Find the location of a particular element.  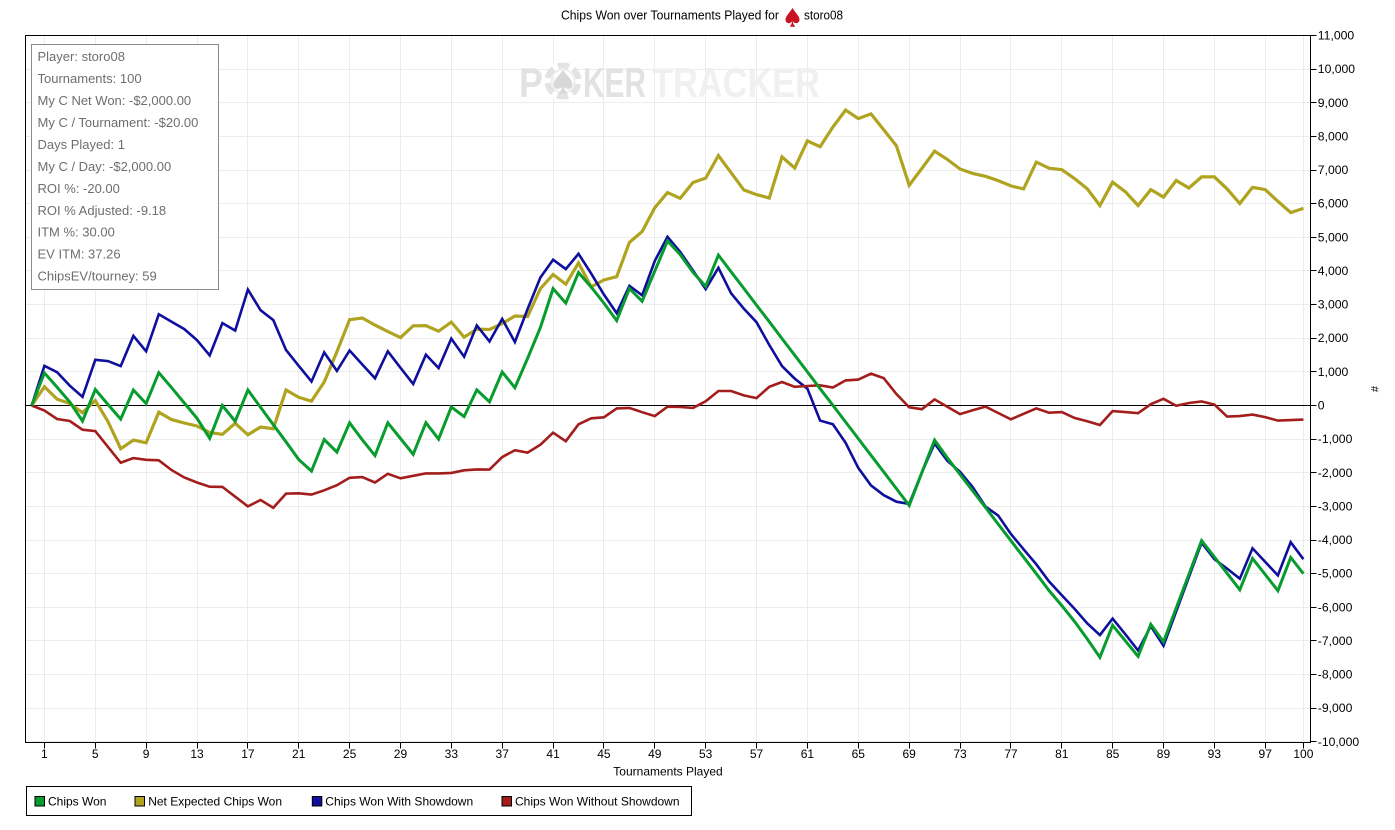

svg-text: 97 is located at coordinates (1266, 754).